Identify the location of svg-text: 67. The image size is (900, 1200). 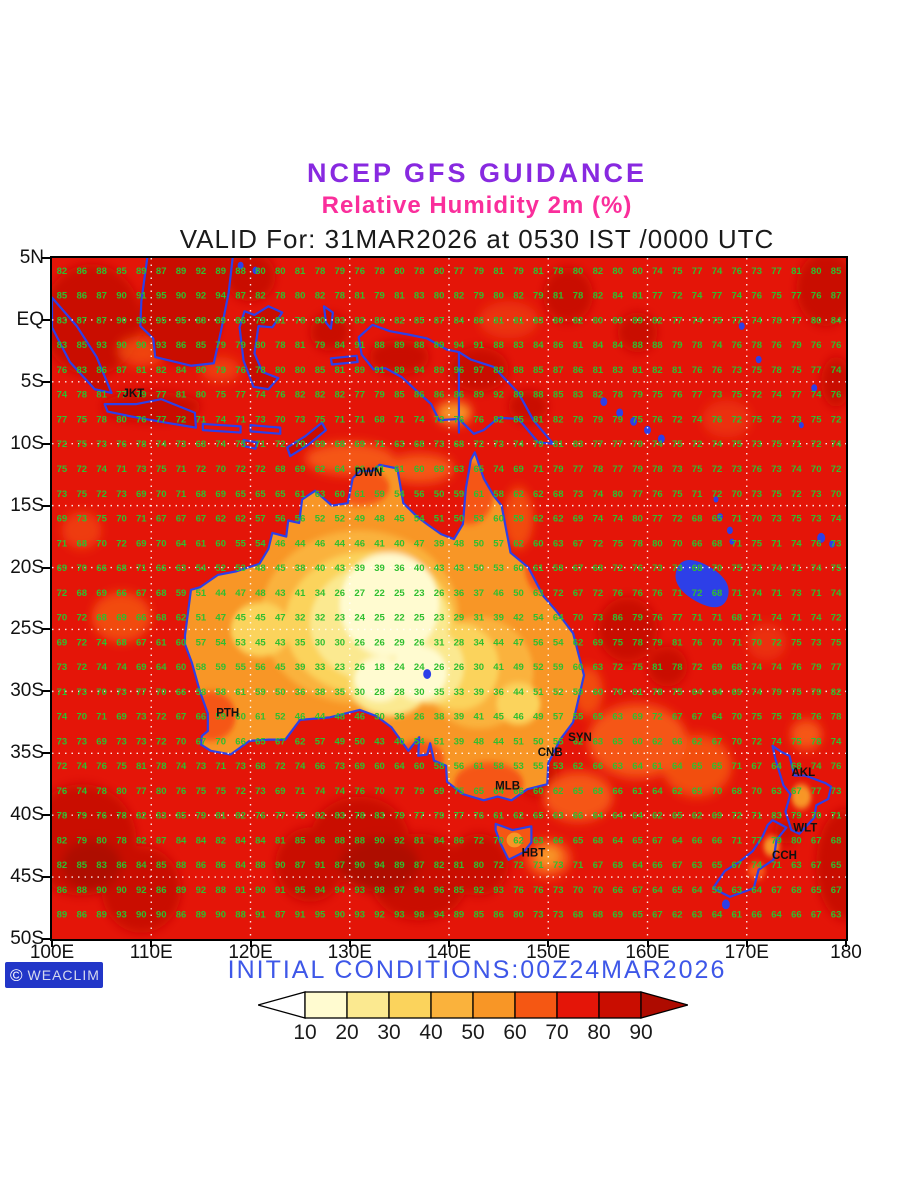
(161, 519).